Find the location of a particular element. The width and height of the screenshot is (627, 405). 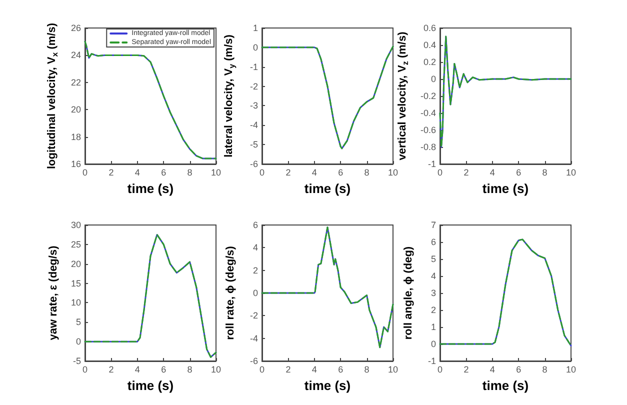

y-tick-label: 30 is located at coordinates (75, 225).